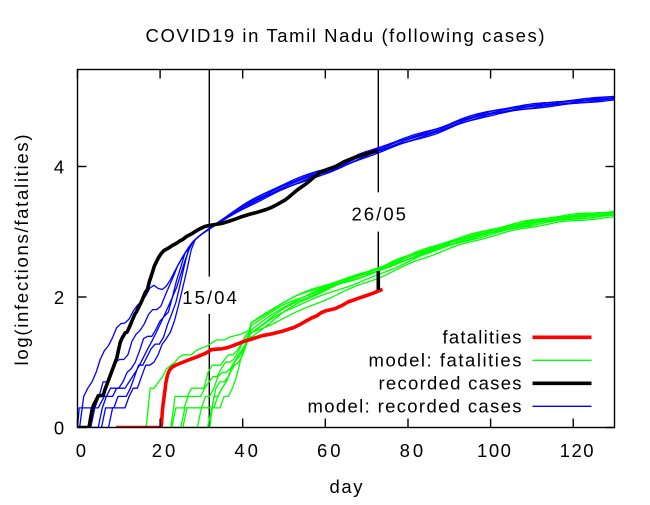 This screenshot has width=650, height=505. Describe the element at coordinates (345, 35) in the screenshot. I see `svg-text:COVID19 in Tamil Nadu (followi: COVID19 in Tamil Nadu (following cases)` at that location.